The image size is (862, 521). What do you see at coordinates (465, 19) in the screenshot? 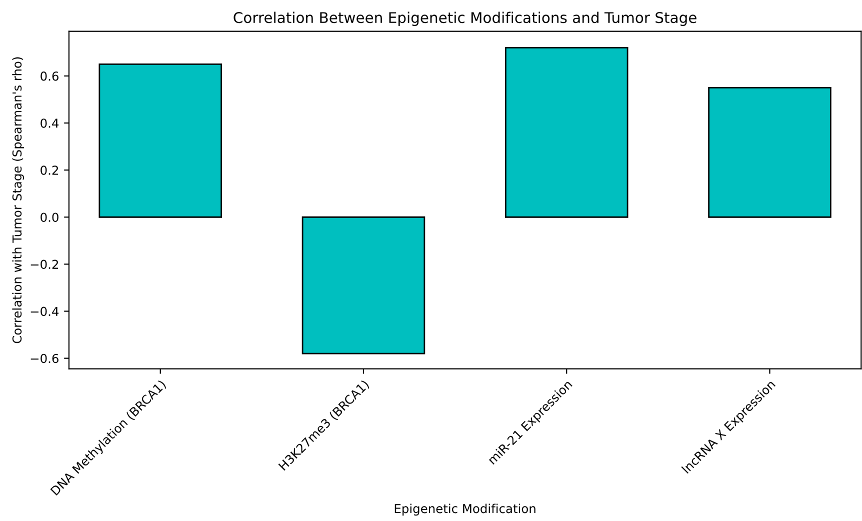
I see `chart-title: Correlation Between Epigenetic Modifications and Tumor Stage` at bounding box center [465, 19].